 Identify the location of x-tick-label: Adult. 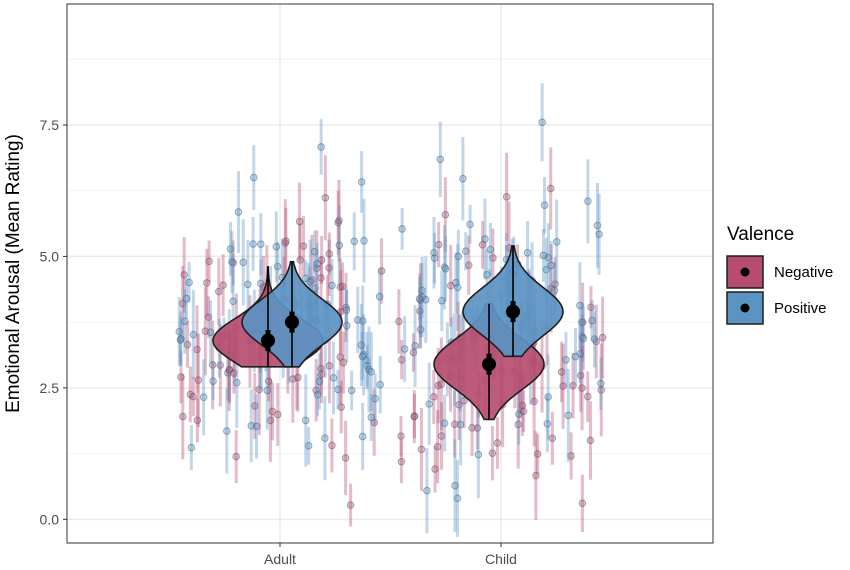
(280, 559).